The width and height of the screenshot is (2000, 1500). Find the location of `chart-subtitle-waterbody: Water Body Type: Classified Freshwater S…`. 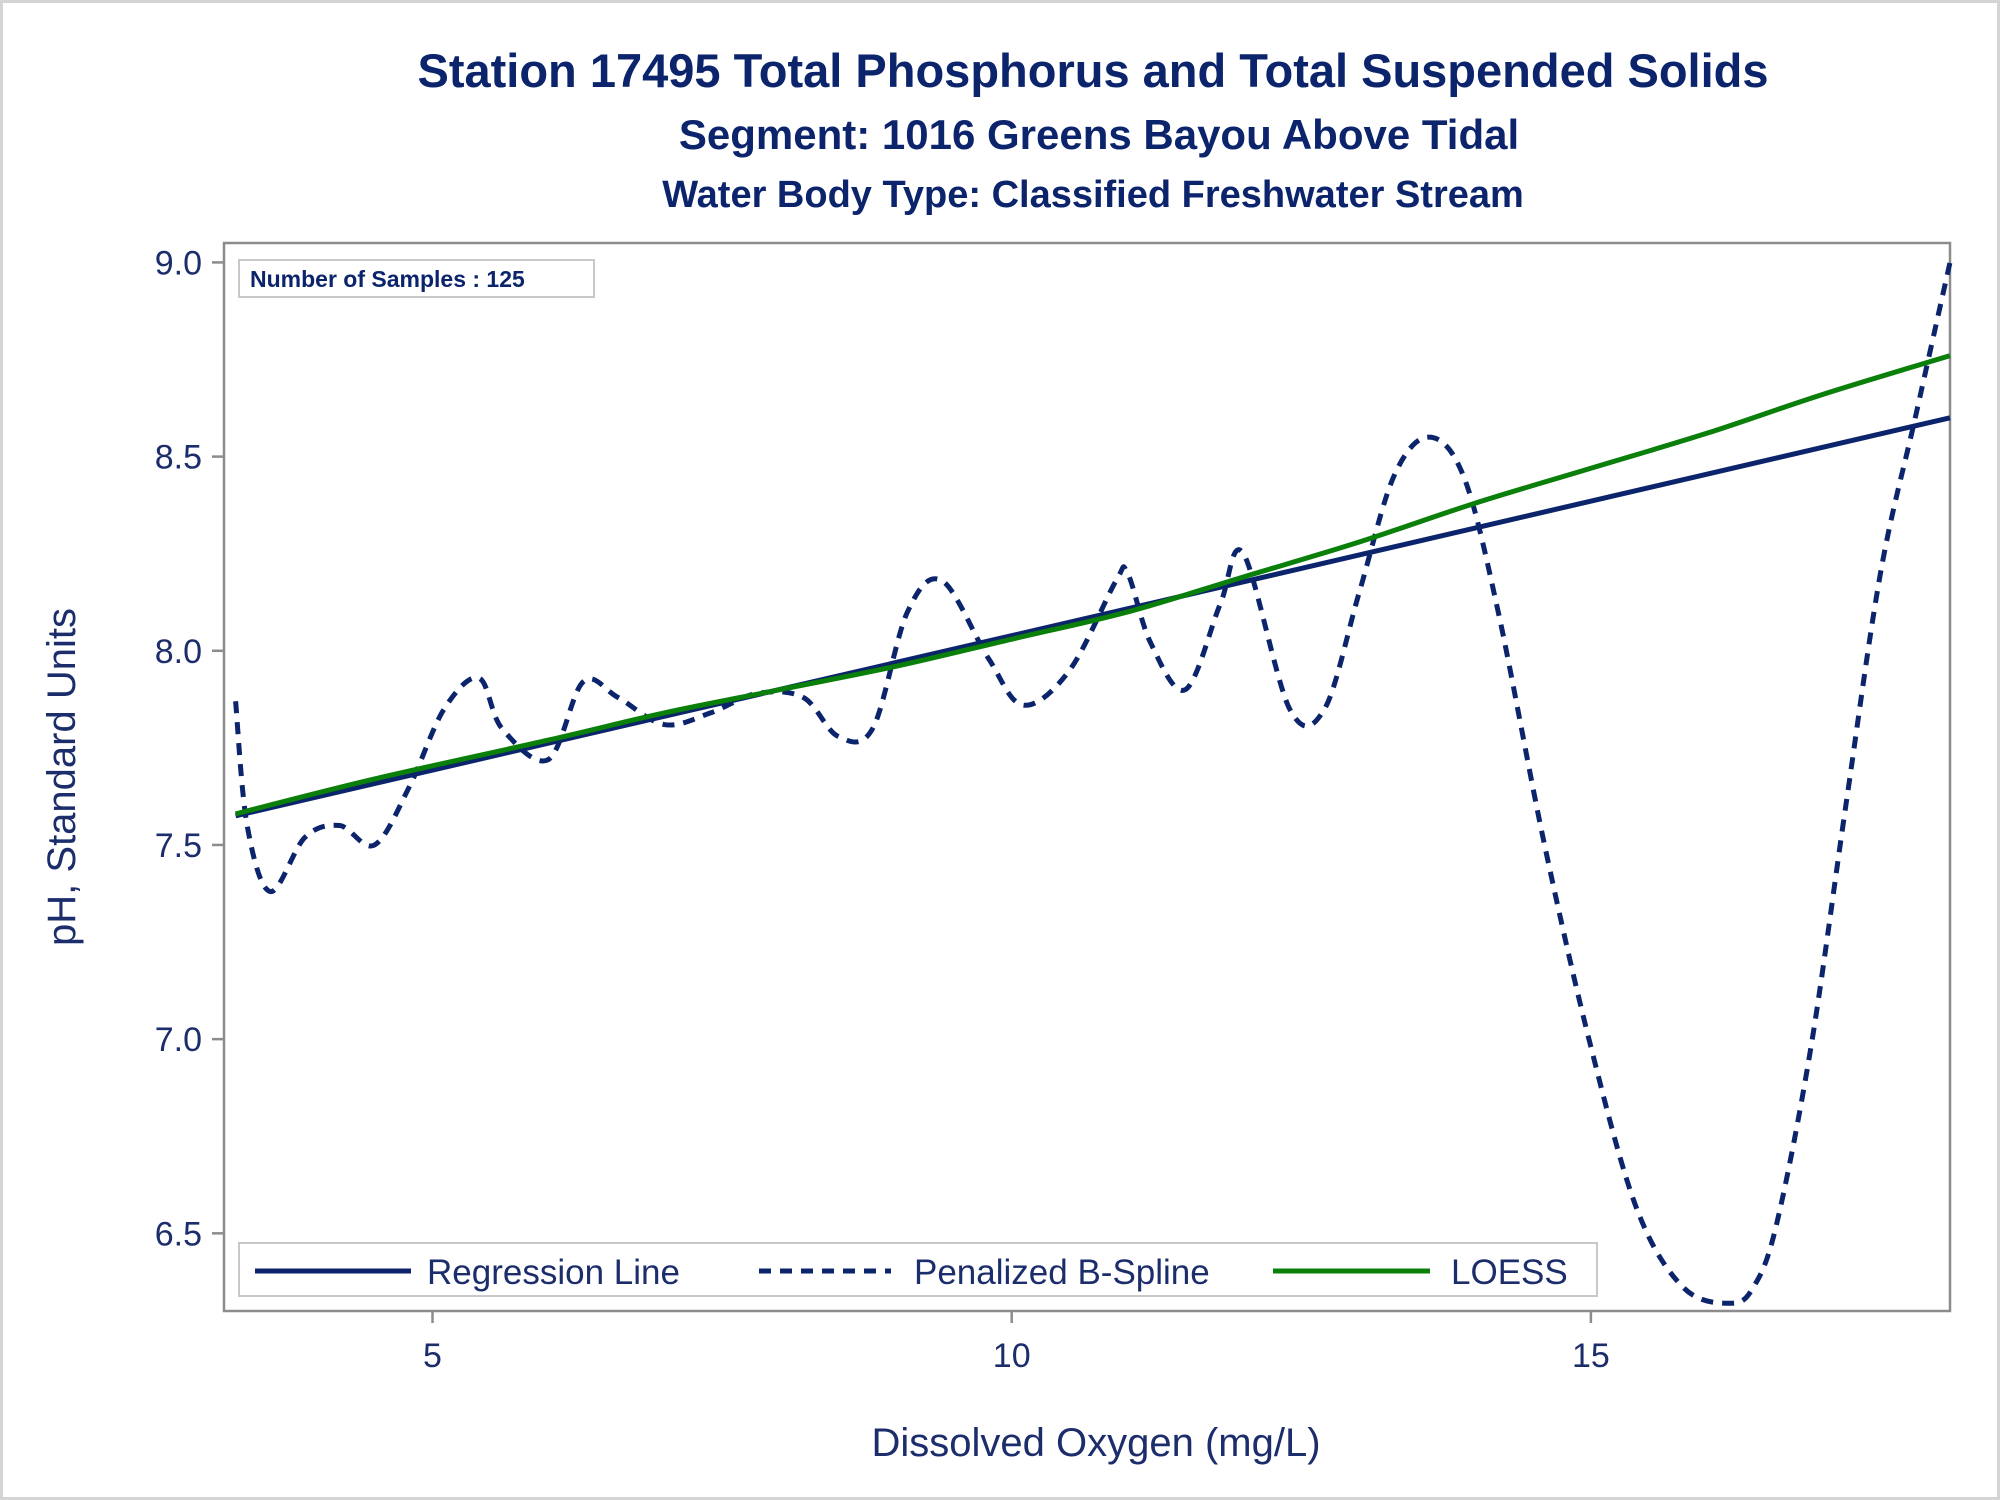

chart-subtitle-waterbody: Water Body Type: Classified Freshwater S… is located at coordinates (1093, 195).